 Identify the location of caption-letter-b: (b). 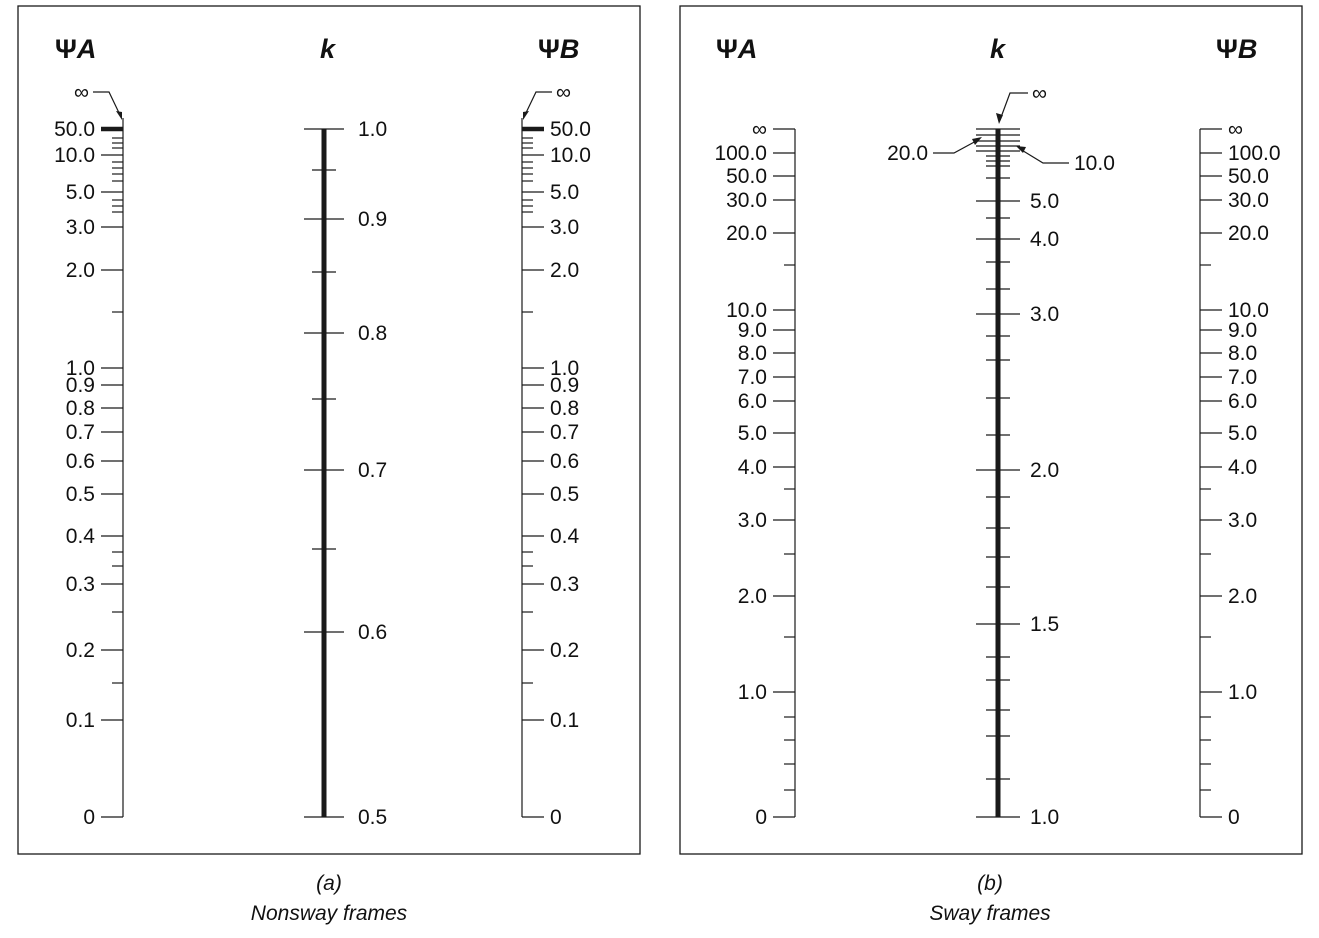
(990, 883).